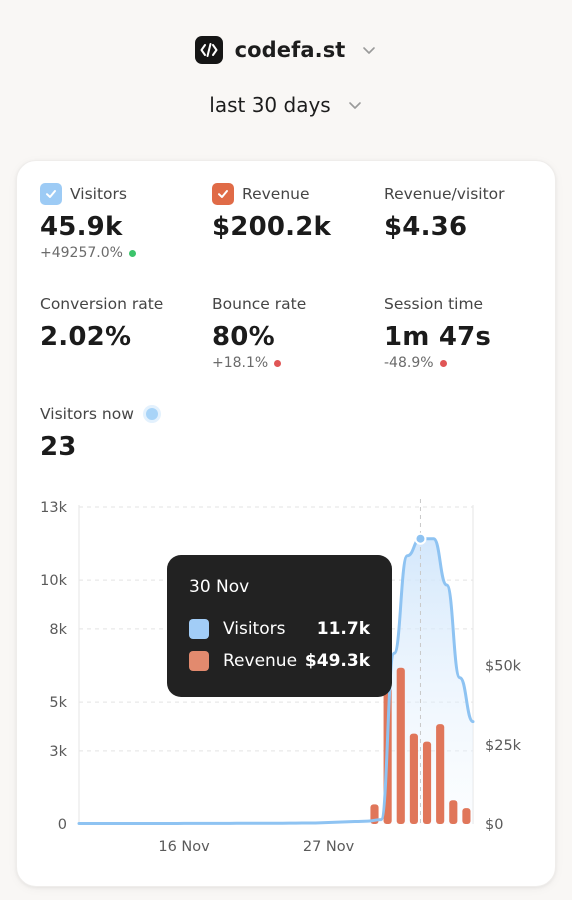  Describe the element at coordinates (219, 587) in the screenshot. I see `tooltip-date: 30 Nov` at that location.